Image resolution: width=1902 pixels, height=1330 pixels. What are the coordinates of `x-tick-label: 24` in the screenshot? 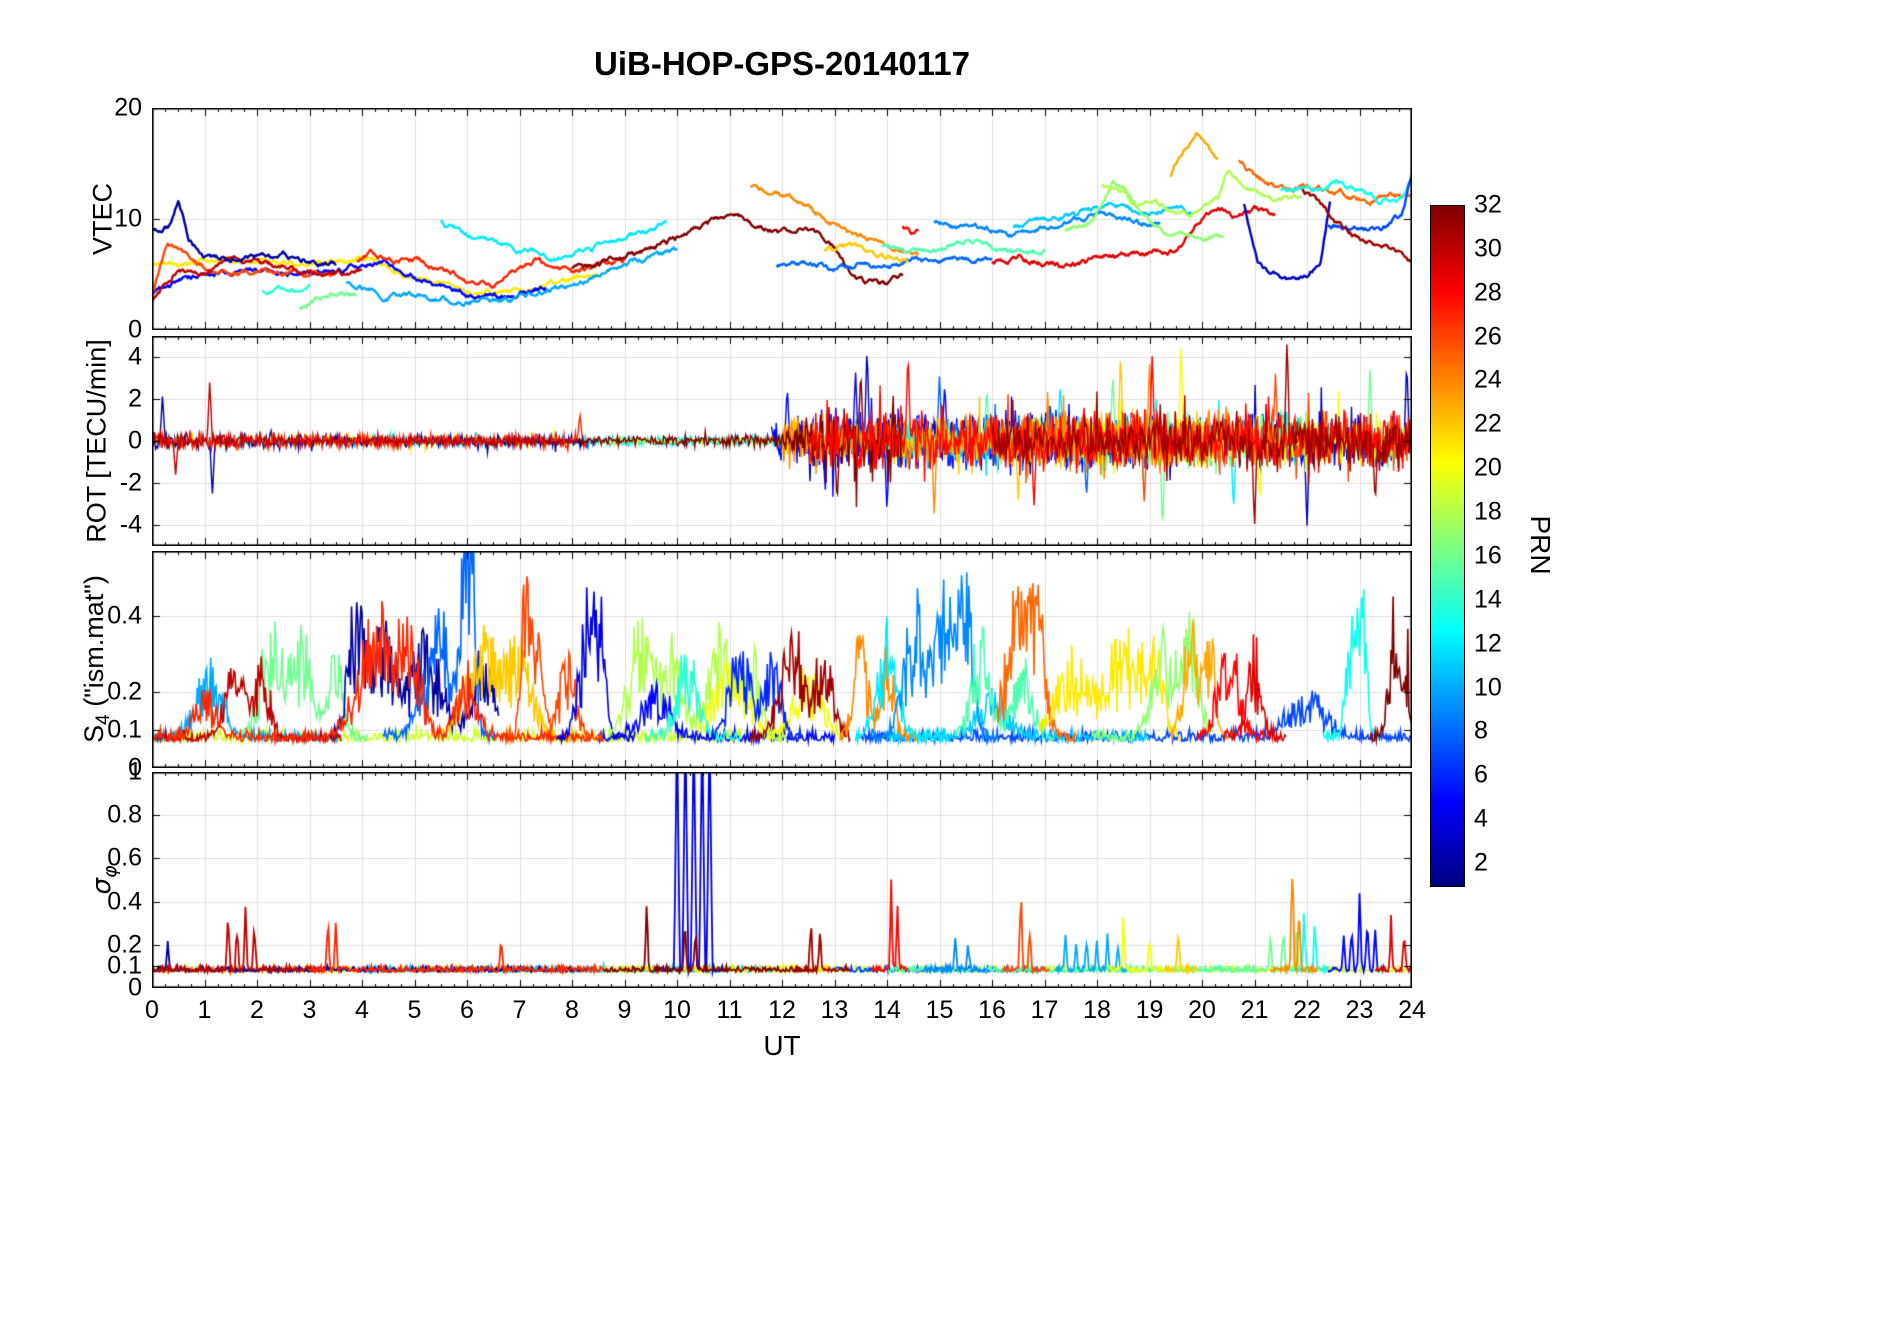 It's located at (1412, 1010).